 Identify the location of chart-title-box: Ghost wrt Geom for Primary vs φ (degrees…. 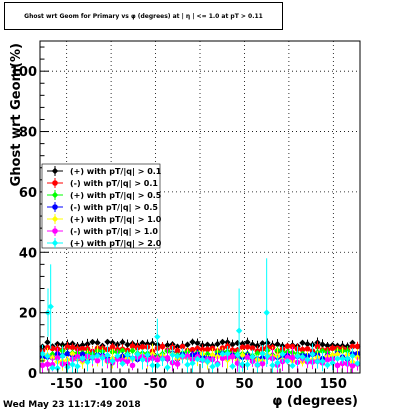
(143, 16).